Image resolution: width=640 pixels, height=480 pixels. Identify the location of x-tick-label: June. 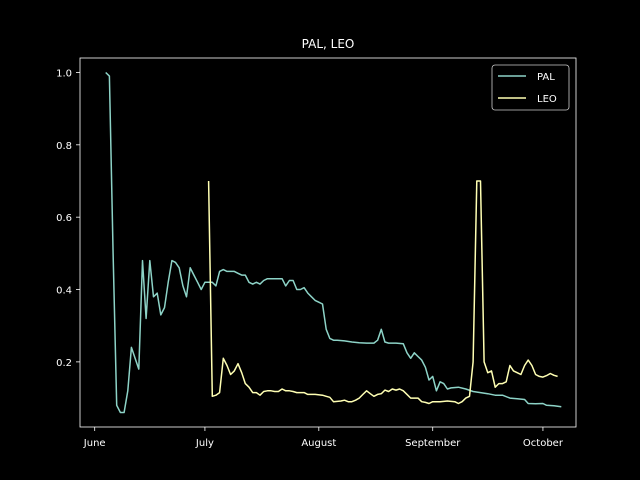
(94, 443).